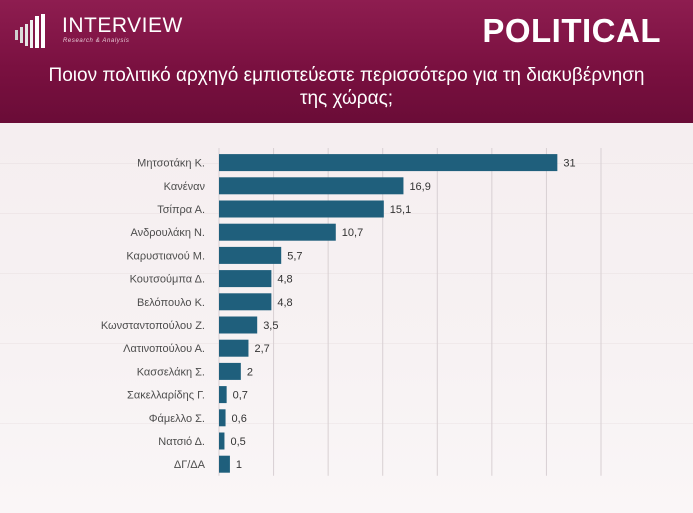 This screenshot has width=693, height=513. I want to click on value-label: 16,9, so click(419, 187).